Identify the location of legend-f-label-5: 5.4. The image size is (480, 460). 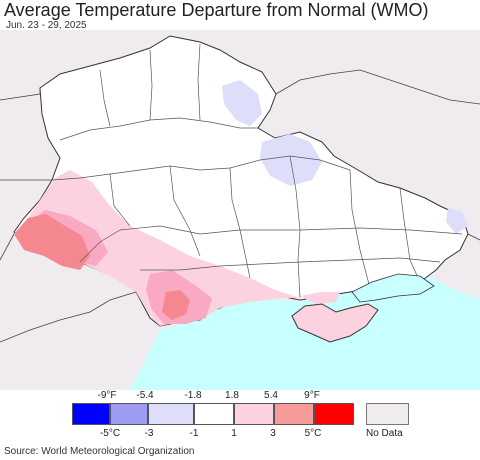
(271, 395).